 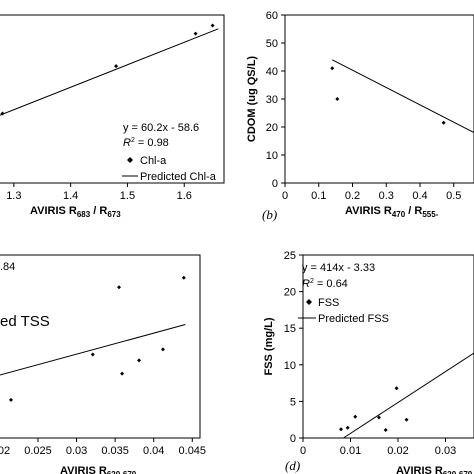 I want to click on y-tick-label: 25, so click(x=290, y=256).